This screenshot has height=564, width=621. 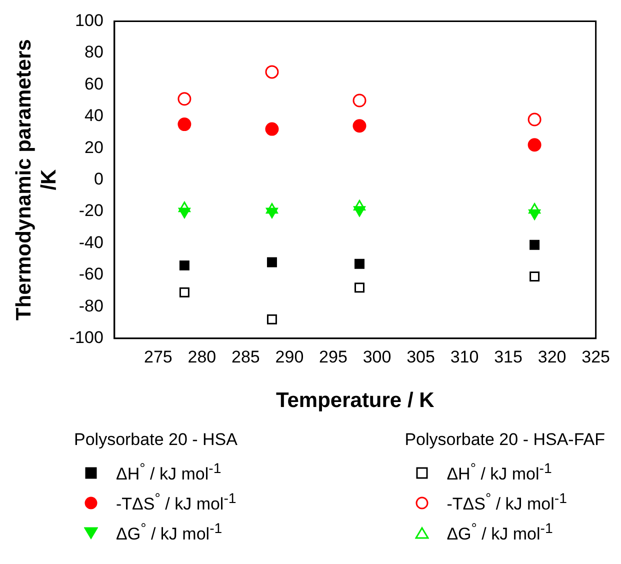 I want to click on y-tick-label: -40, so click(x=91, y=242).